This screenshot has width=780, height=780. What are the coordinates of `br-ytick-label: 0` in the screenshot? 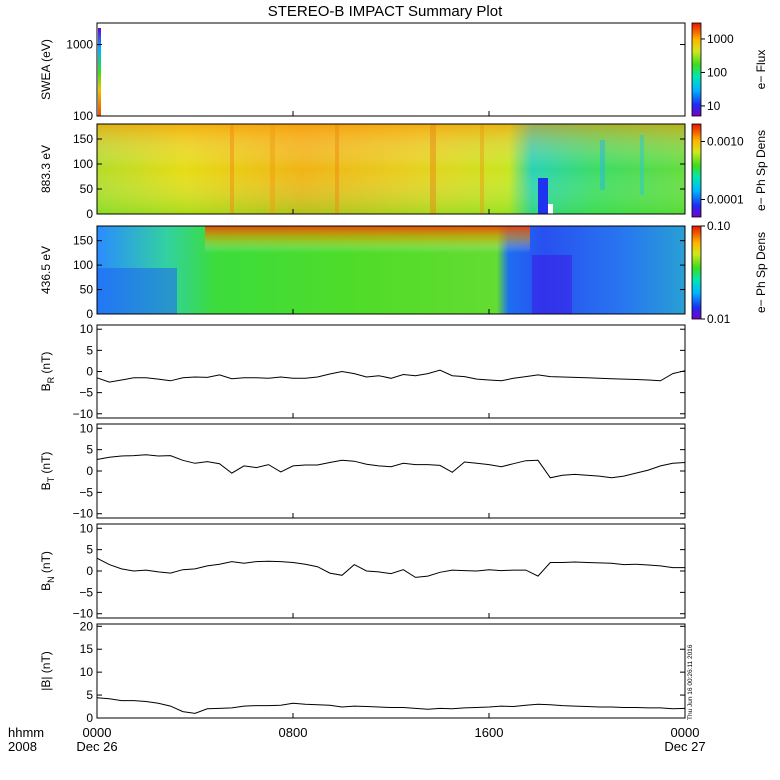 It's located at (89, 372).